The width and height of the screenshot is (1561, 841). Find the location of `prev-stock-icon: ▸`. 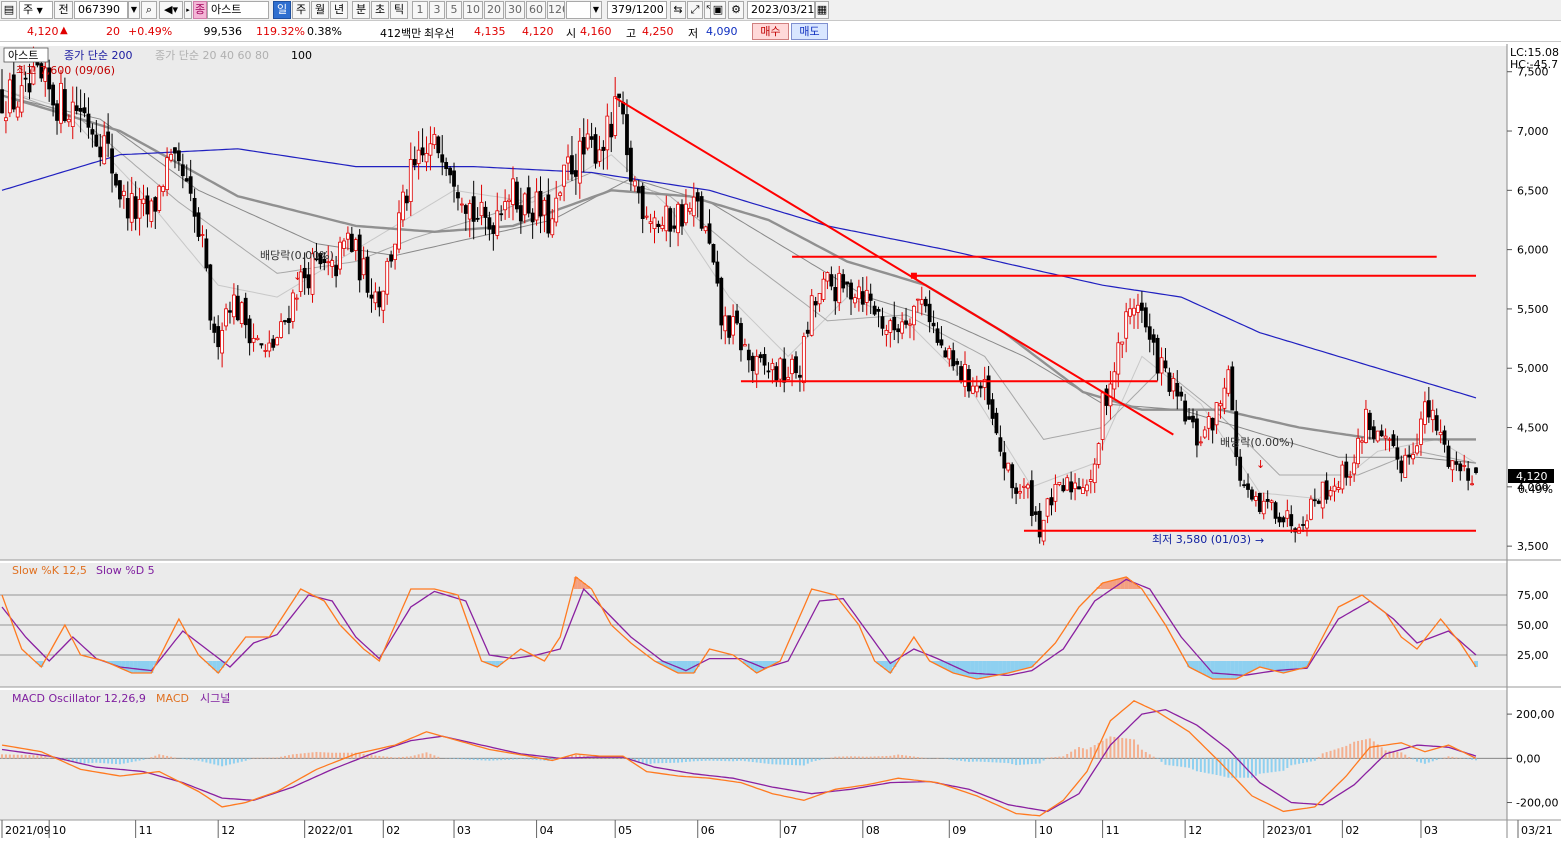

prev-stock-icon: ▸ is located at coordinates (188, 10).